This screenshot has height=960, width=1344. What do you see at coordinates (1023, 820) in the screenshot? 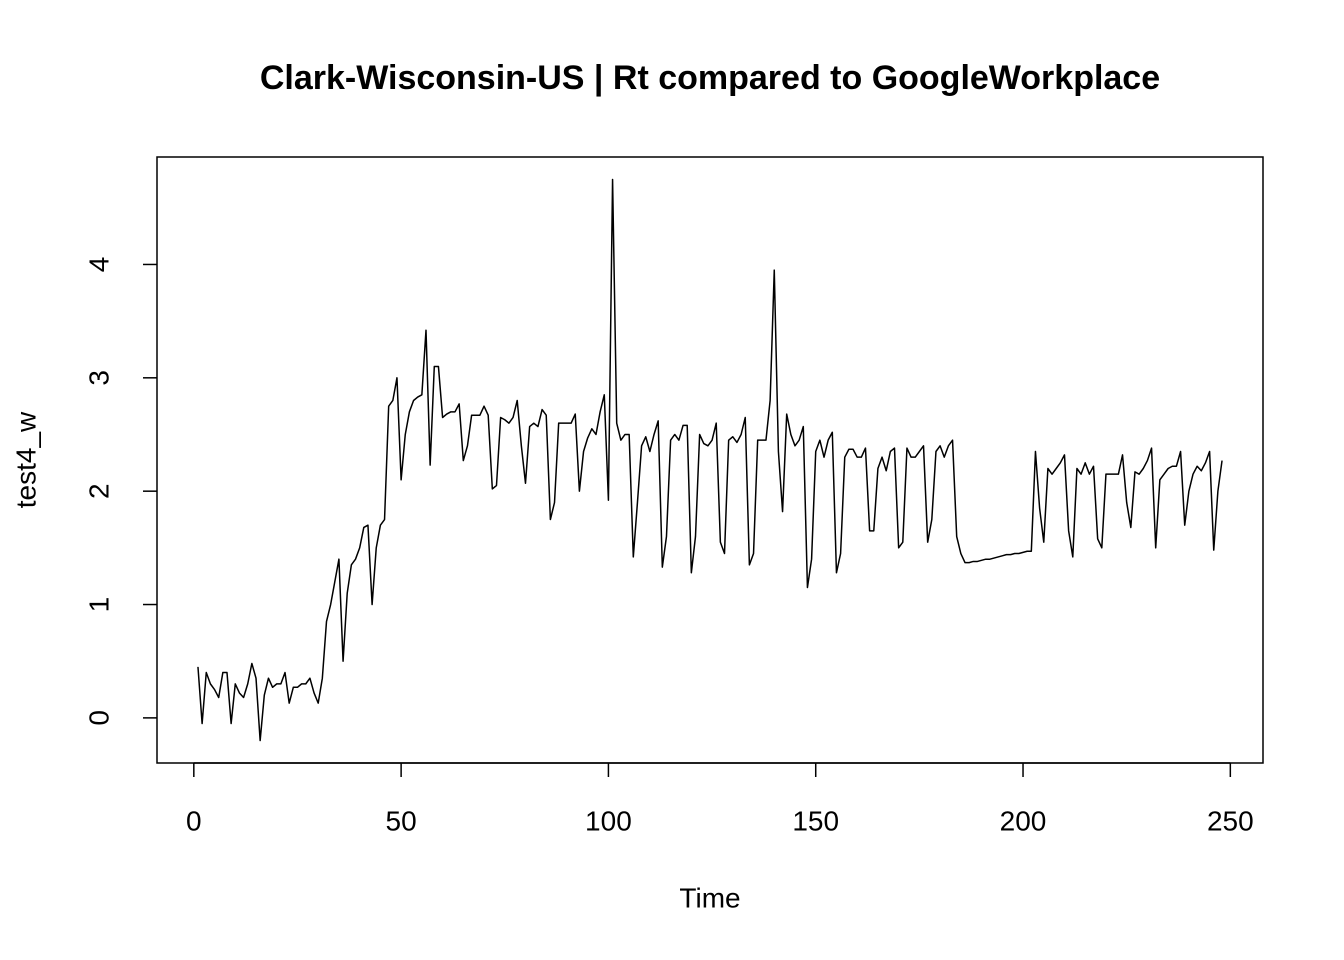
I see `x-tick-label: 200` at bounding box center [1023, 820].